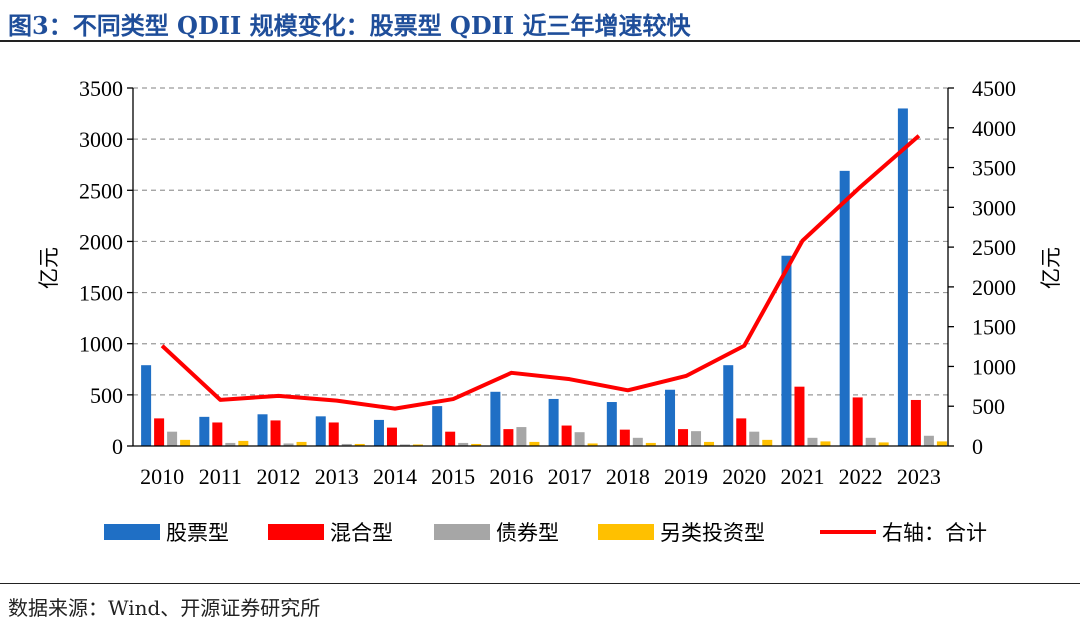 This screenshot has height=623, width=1080. Describe the element at coordinates (941, 443) in the screenshot. I see `bar-另类投资型-2023` at that location.